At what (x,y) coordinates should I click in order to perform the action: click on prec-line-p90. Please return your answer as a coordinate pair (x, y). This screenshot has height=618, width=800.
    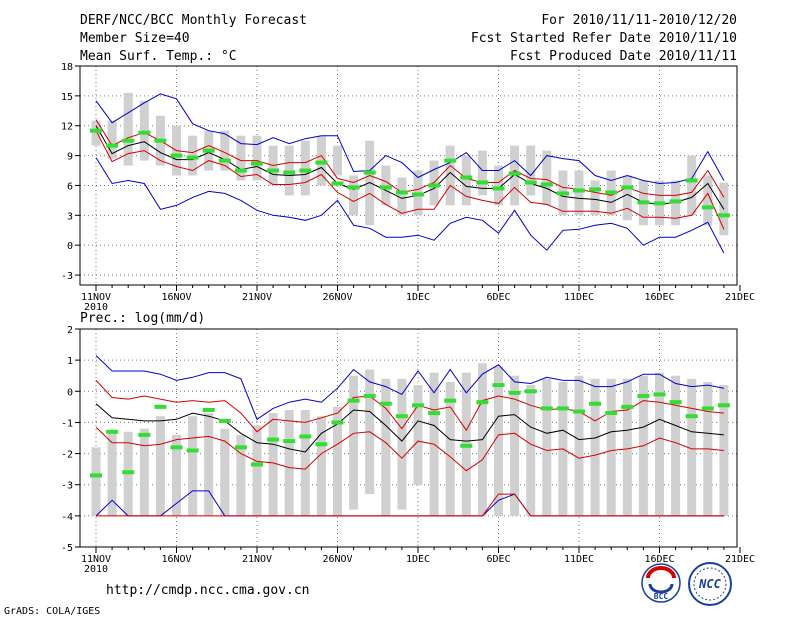
    Looking at the image, I should click on (409, 406).